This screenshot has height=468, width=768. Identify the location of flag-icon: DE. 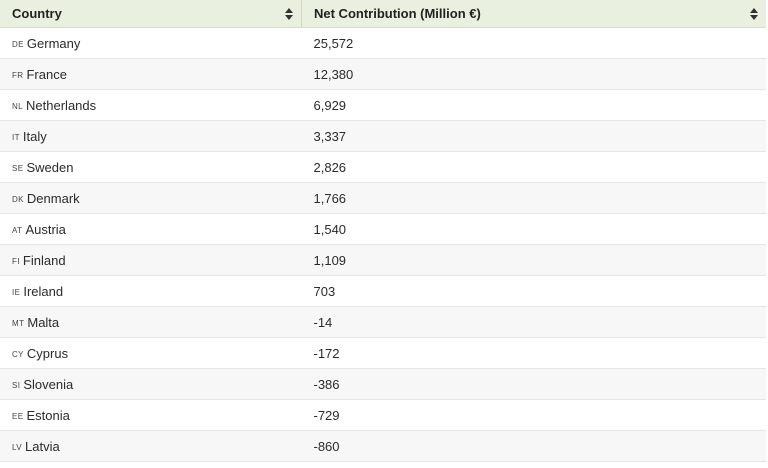
(18, 44).